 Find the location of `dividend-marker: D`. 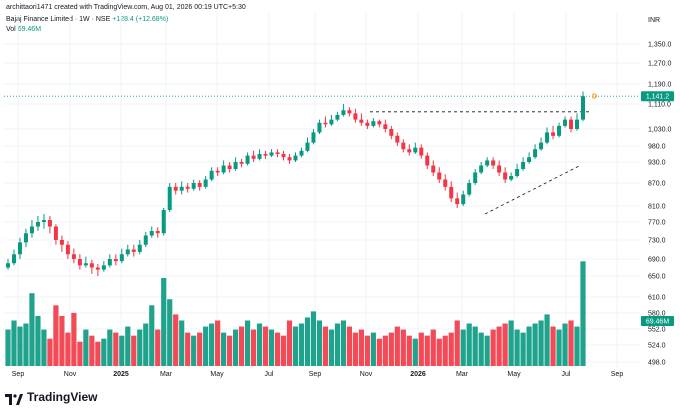

dividend-marker: D is located at coordinates (594, 97).